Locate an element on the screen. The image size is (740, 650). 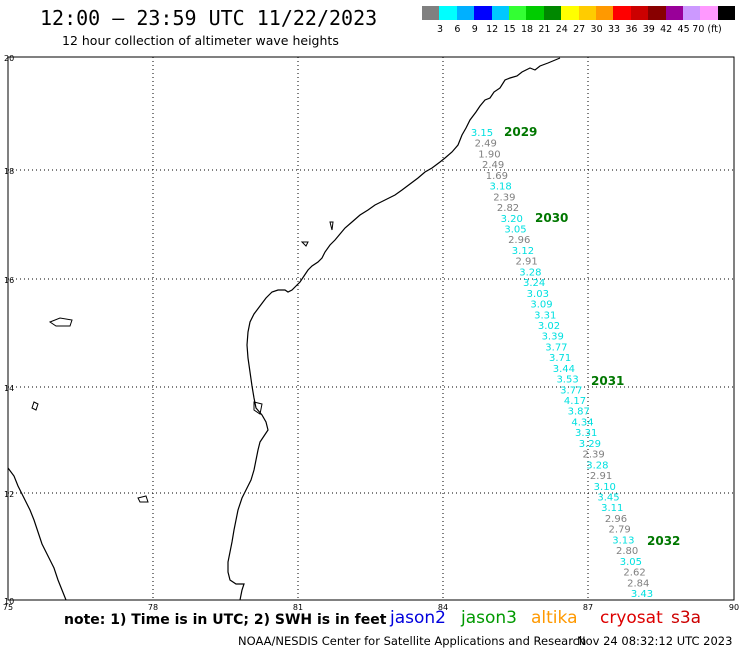
color-scale-label: 3 is located at coordinates (440, 29).